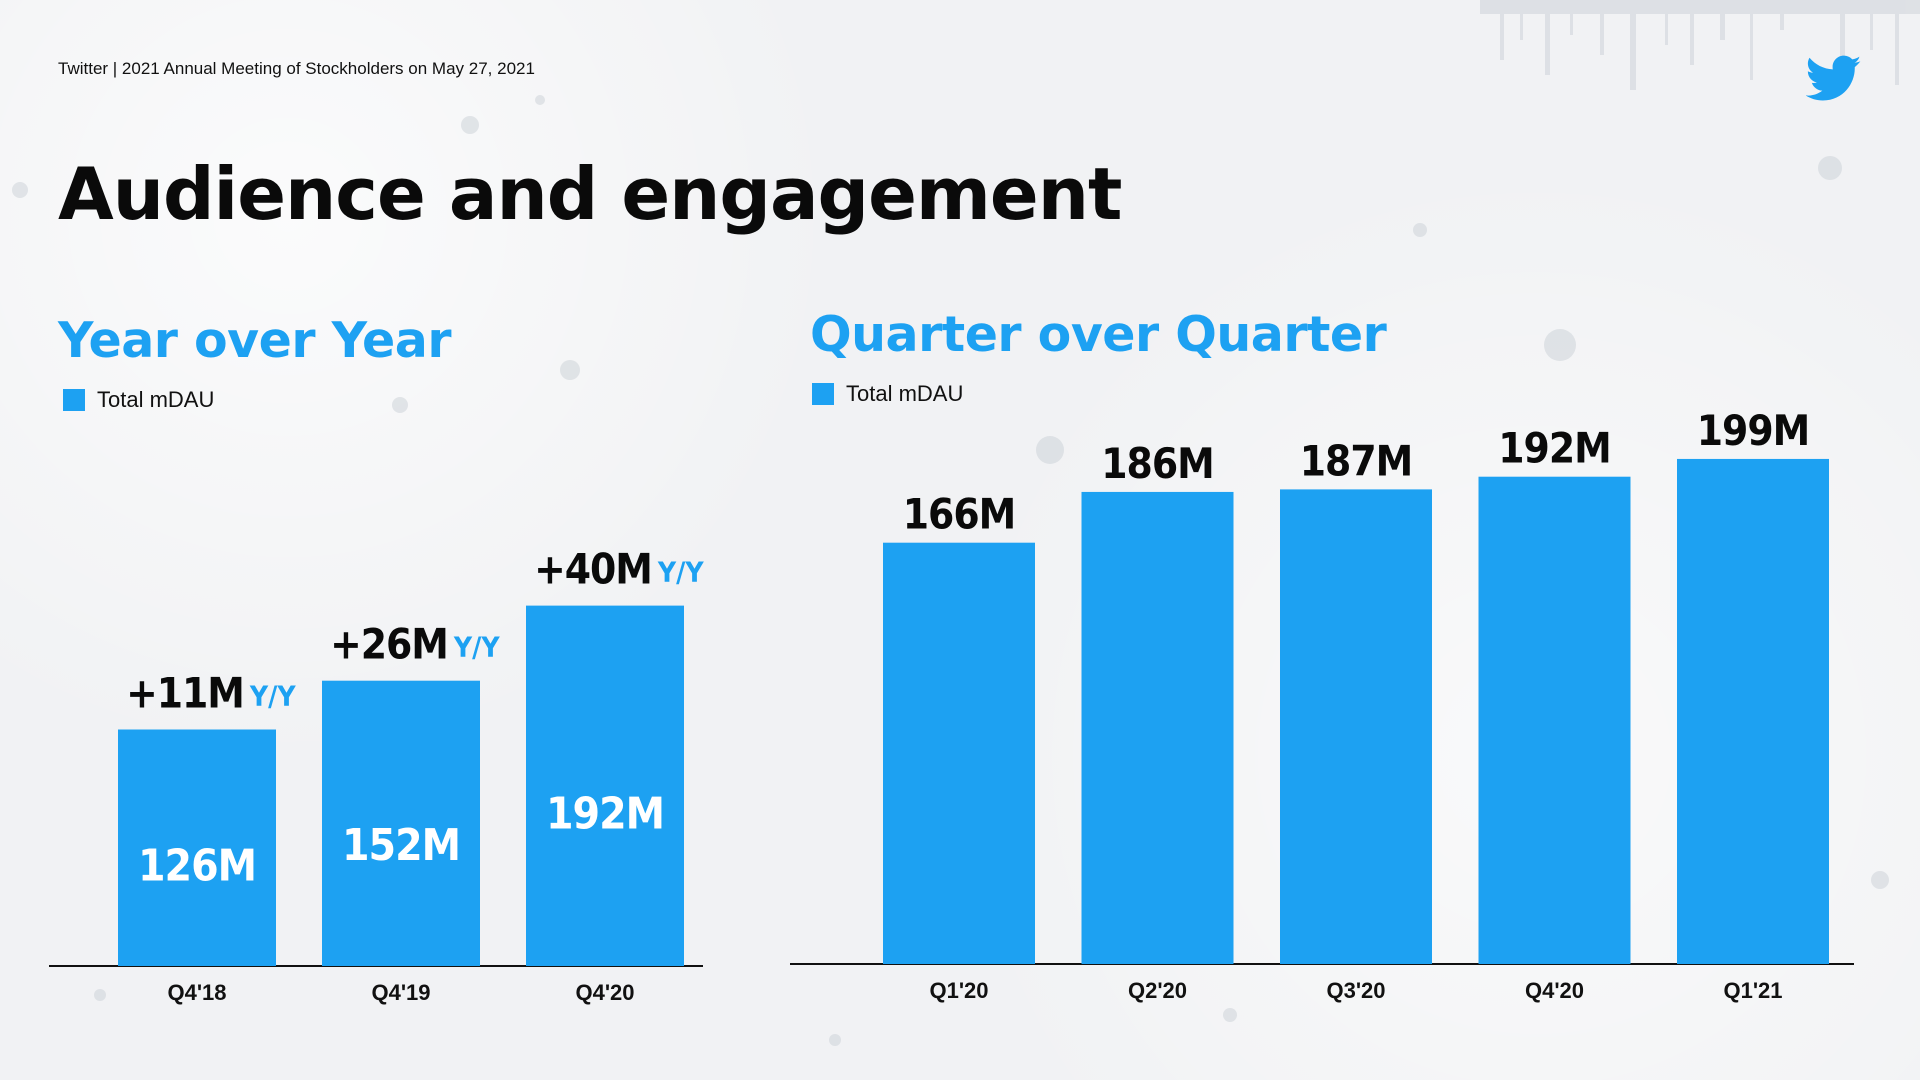 This screenshot has height=1080, width=1920. I want to click on yoy-annotation: +26M, so click(389, 644).